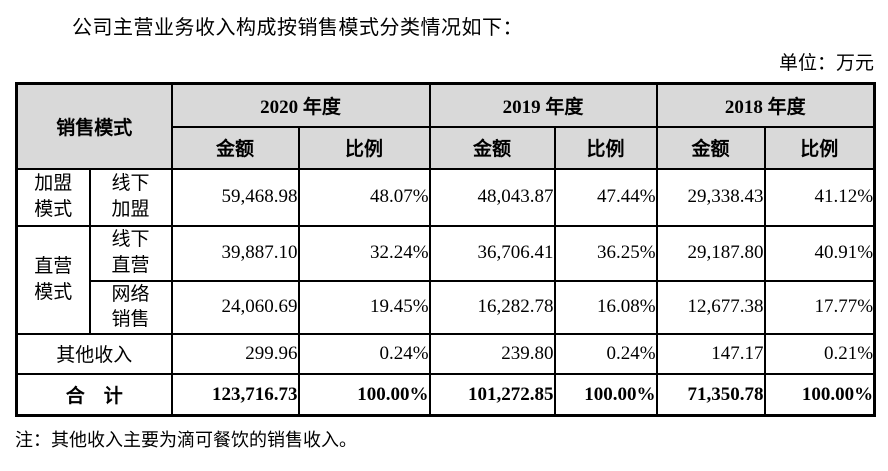  What do you see at coordinates (819, 147) in the screenshot?
I see `header-ratio-2018: 比例` at bounding box center [819, 147].